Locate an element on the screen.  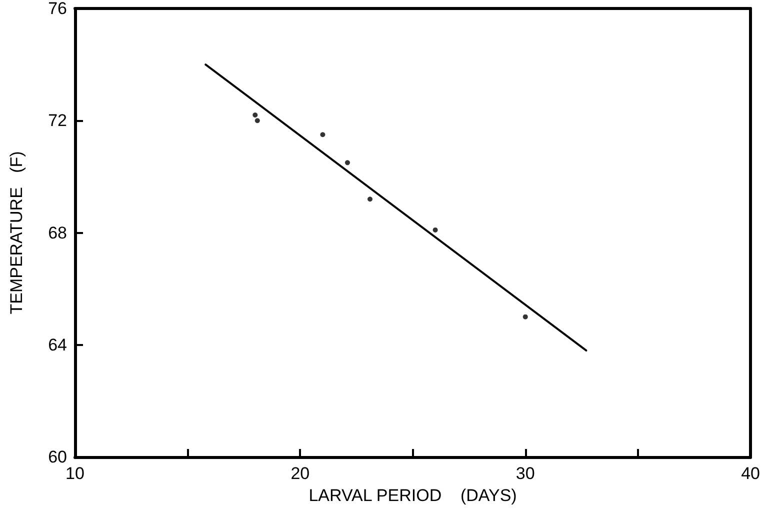
x-tick-label: 20 is located at coordinates (300, 473).